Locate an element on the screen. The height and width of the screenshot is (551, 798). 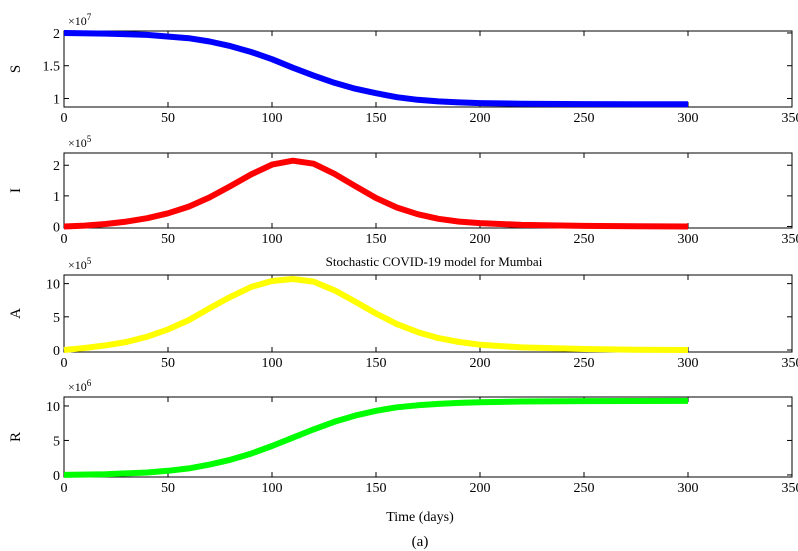
axes-box-s is located at coordinates (428, 69).